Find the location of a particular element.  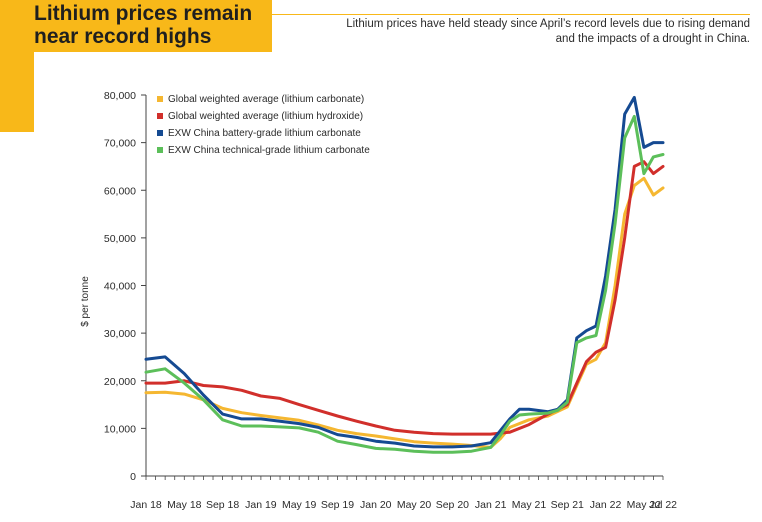

x-tick-label: Sep 20 is located at coordinates (452, 505).